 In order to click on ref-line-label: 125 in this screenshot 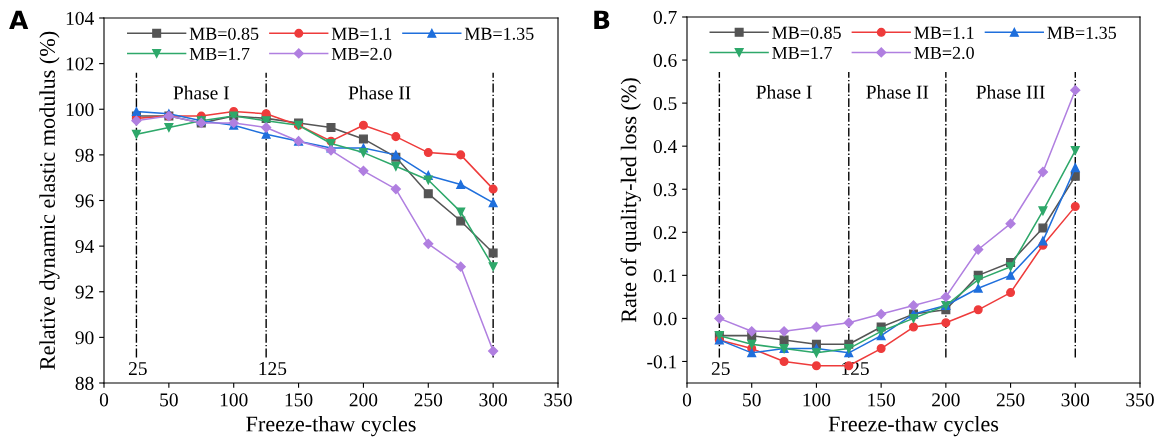, I will do `click(273, 369)`.